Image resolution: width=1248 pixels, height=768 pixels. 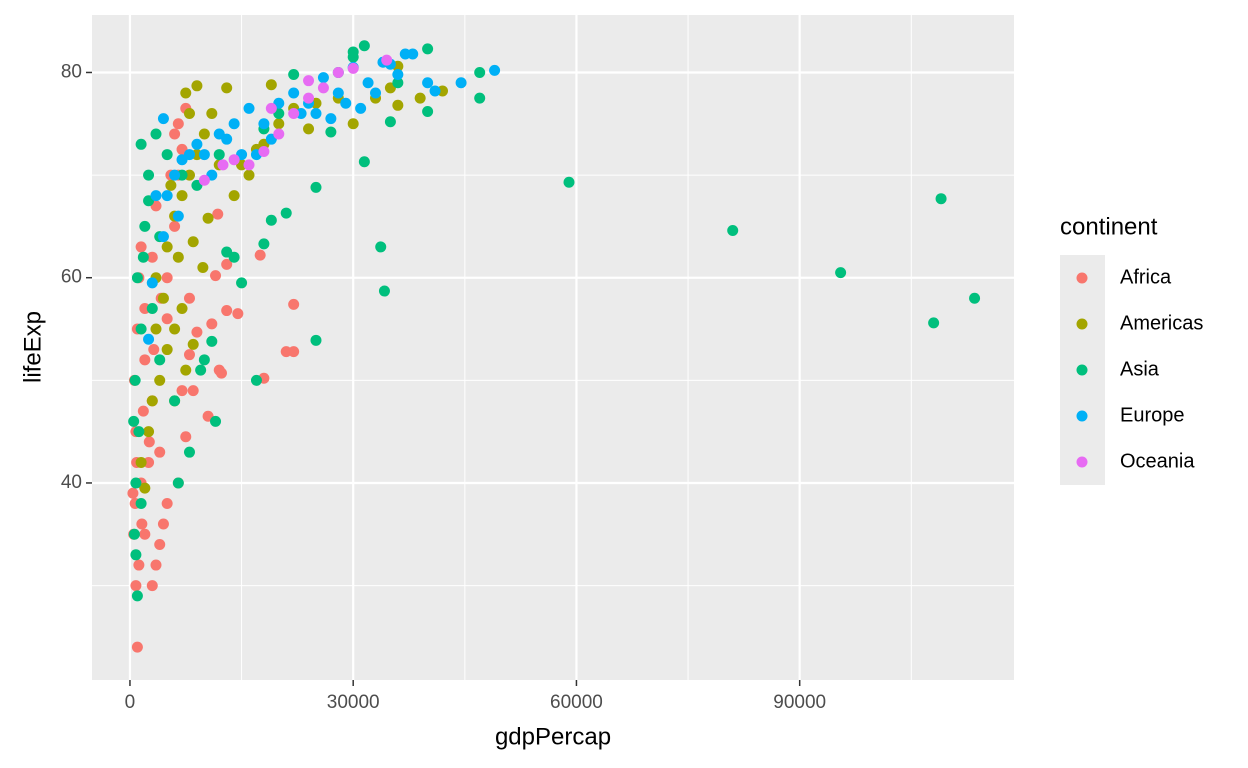 I want to click on legend-label: Oceania, so click(x=1157, y=461).